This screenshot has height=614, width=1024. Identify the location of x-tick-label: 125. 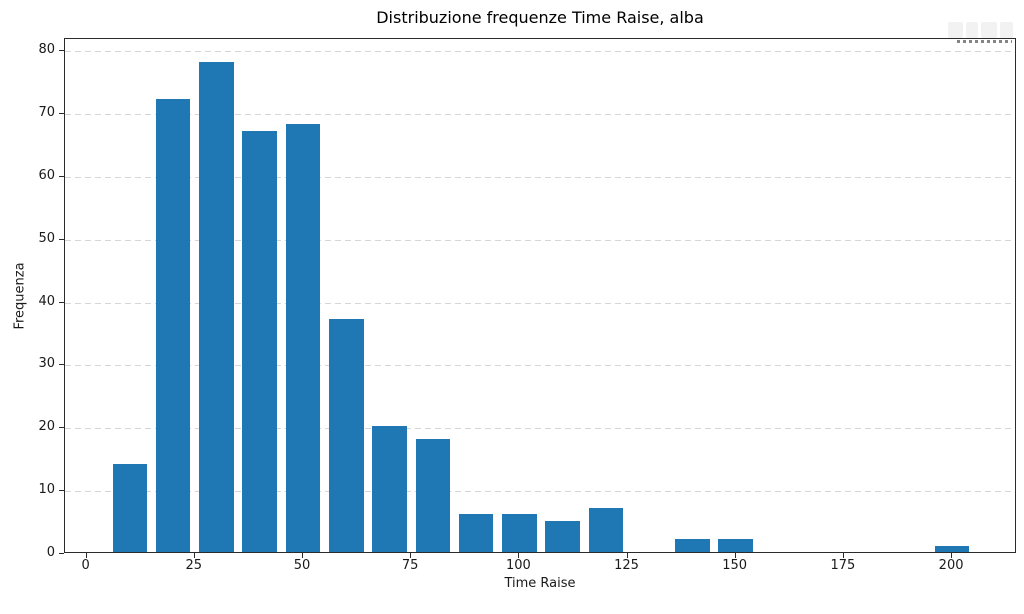
(626, 565).